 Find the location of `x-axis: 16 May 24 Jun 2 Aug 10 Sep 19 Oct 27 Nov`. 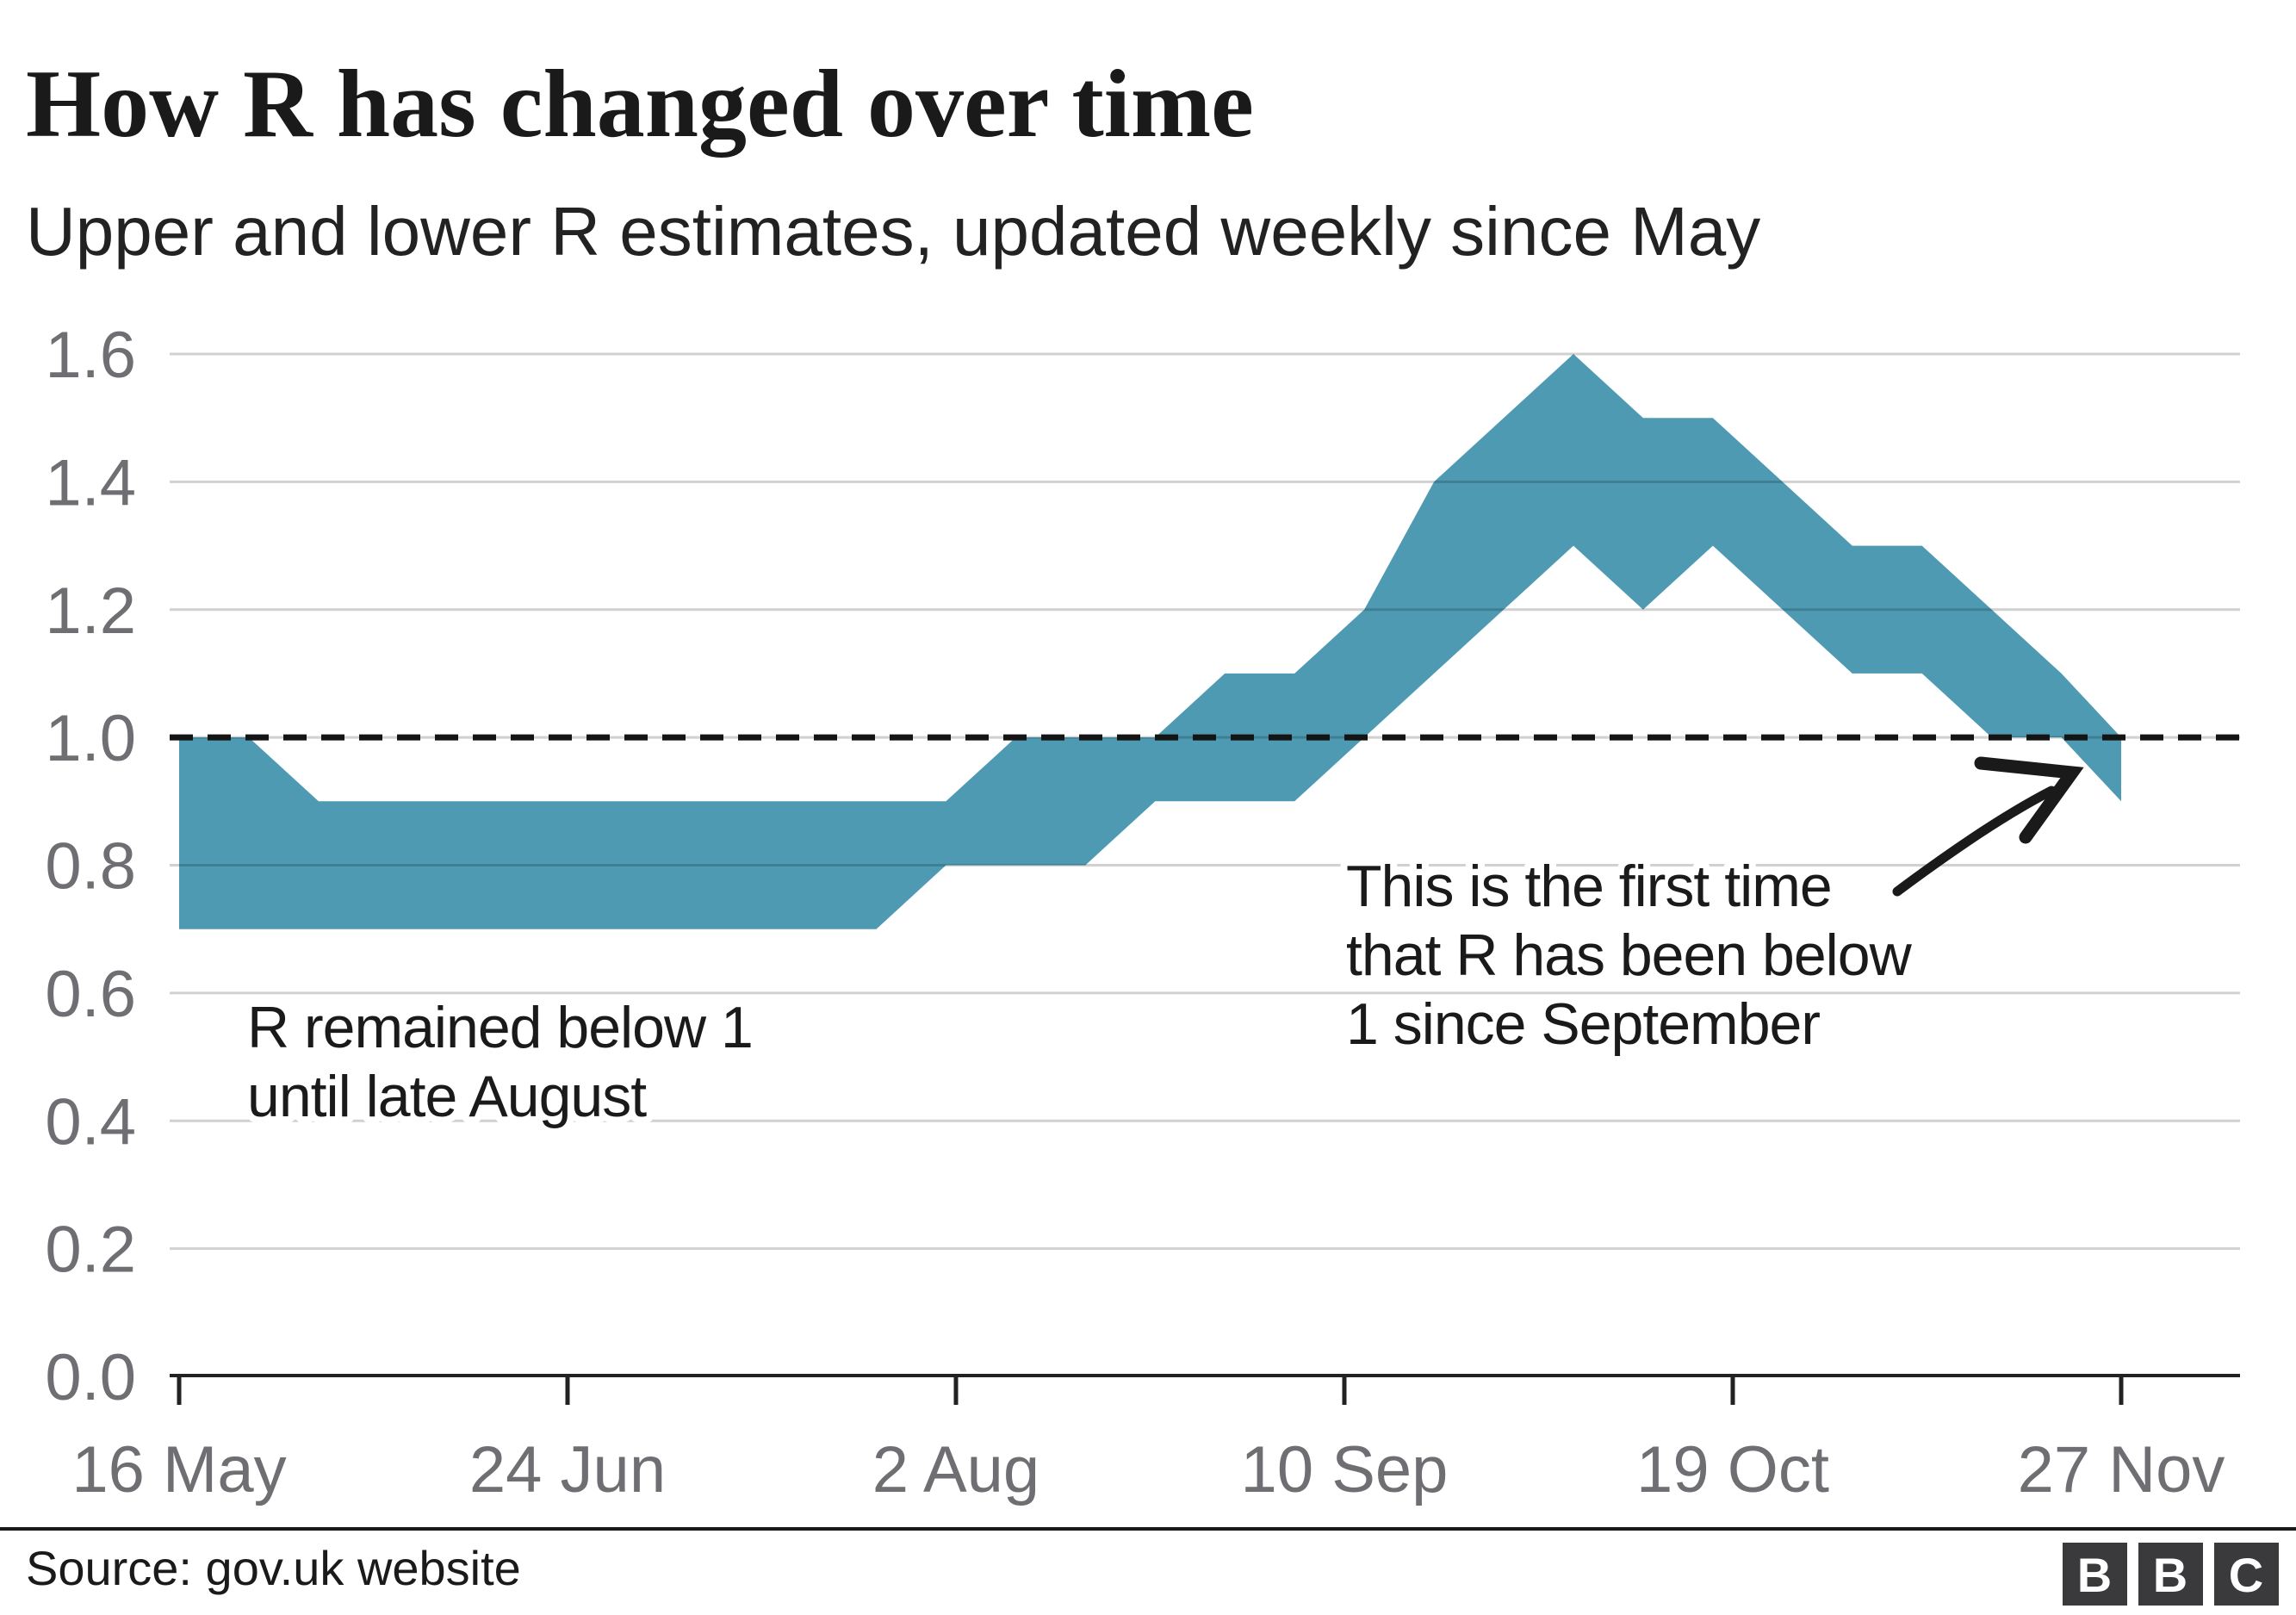

x-axis: 16 May 24 Jun 2 Aug 10 Sep 19 Oct 27 Nov is located at coordinates (1155, 1440).